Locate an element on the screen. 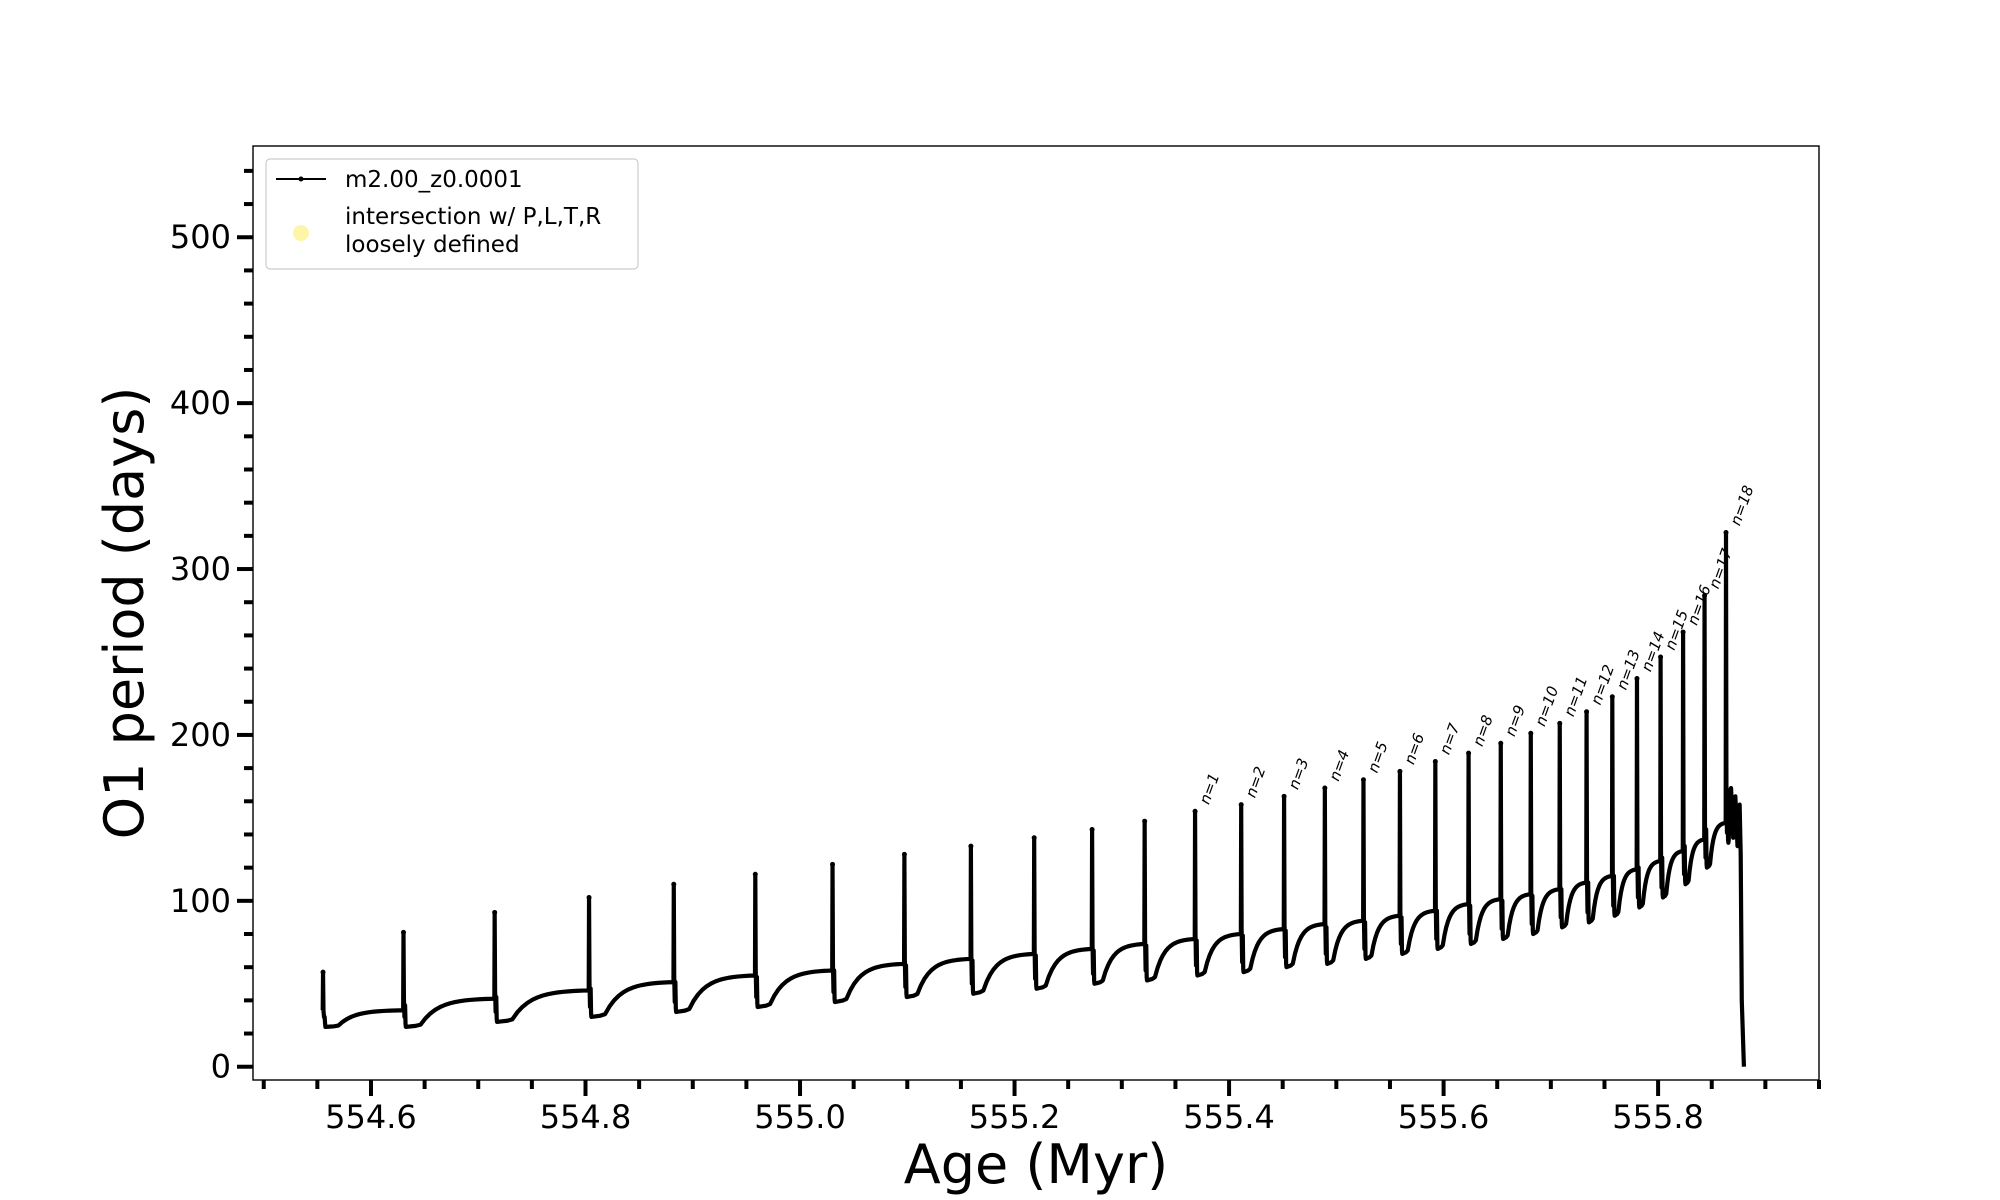  y-axis-title: O1 period (days) is located at coordinates (124, 613).